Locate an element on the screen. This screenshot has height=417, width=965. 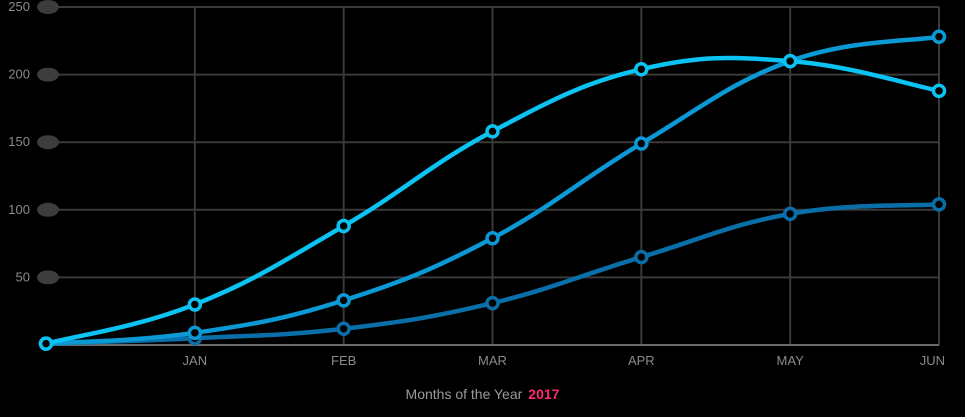
x-axis-title: Months of the Year 2017 is located at coordinates (482, 394).